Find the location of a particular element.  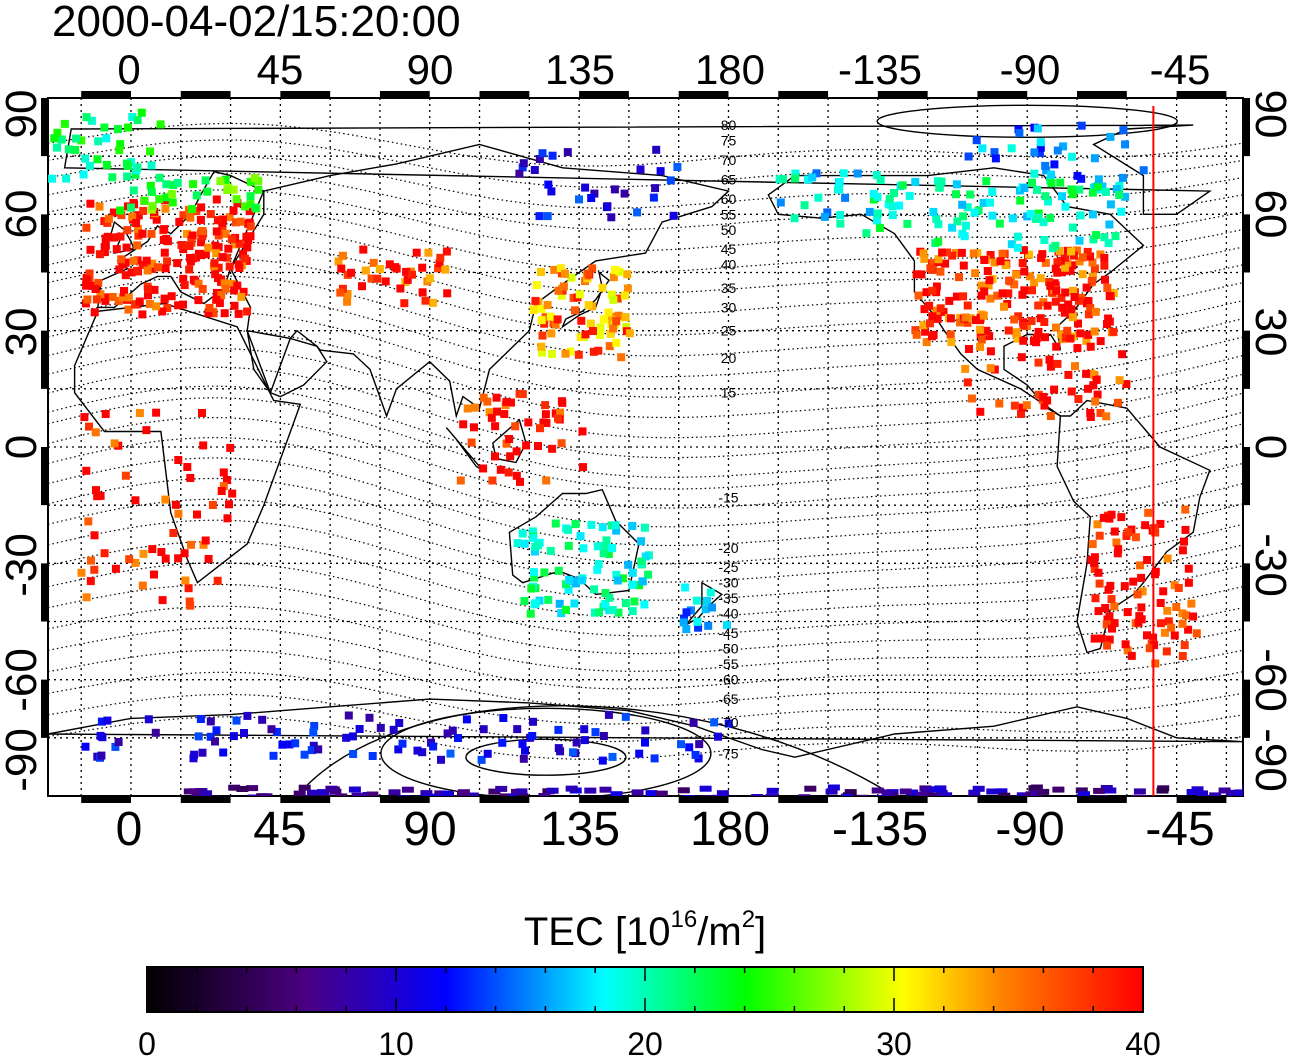

maglat-label: 25 is located at coordinates (729, 331).